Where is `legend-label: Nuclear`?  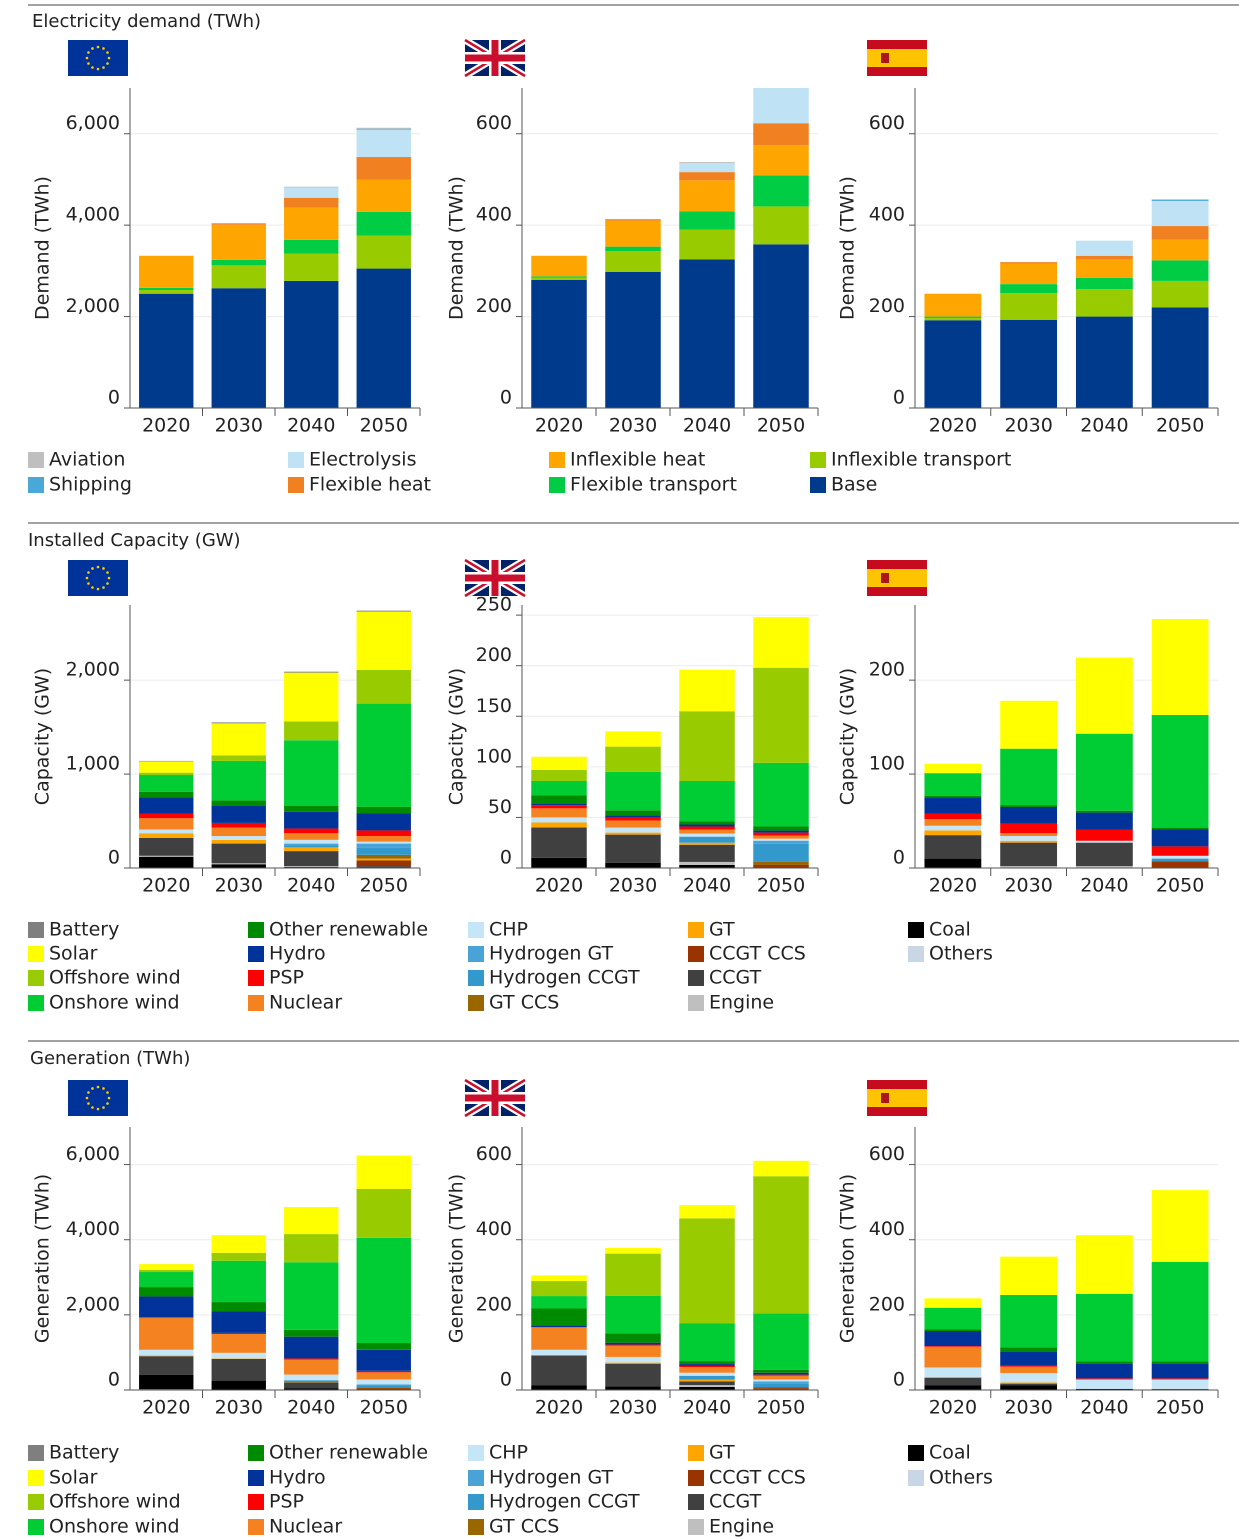 legend-label: Nuclear is located at coordinates (305, 1003).